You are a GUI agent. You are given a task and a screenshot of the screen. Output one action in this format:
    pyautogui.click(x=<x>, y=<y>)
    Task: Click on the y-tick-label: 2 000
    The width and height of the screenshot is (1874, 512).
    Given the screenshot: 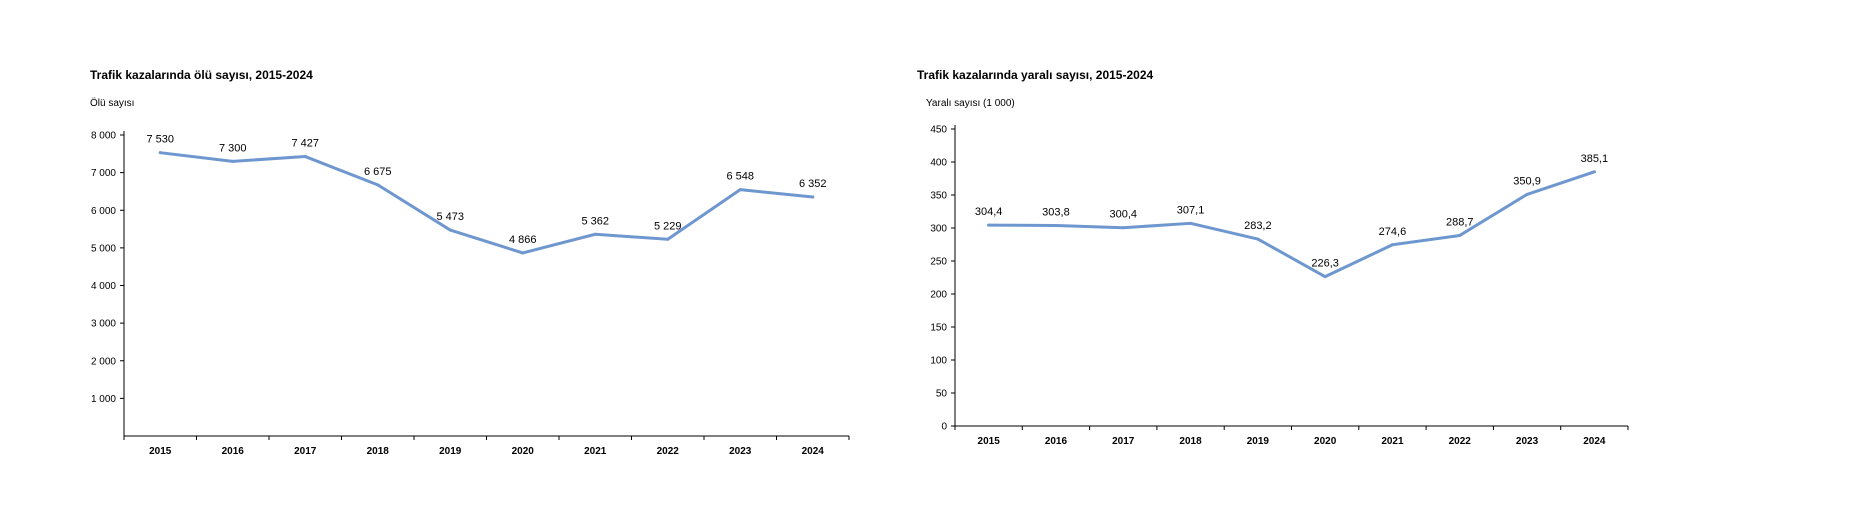 What is the action you would take?
    pyautogui.click(x=103, y=361)
    